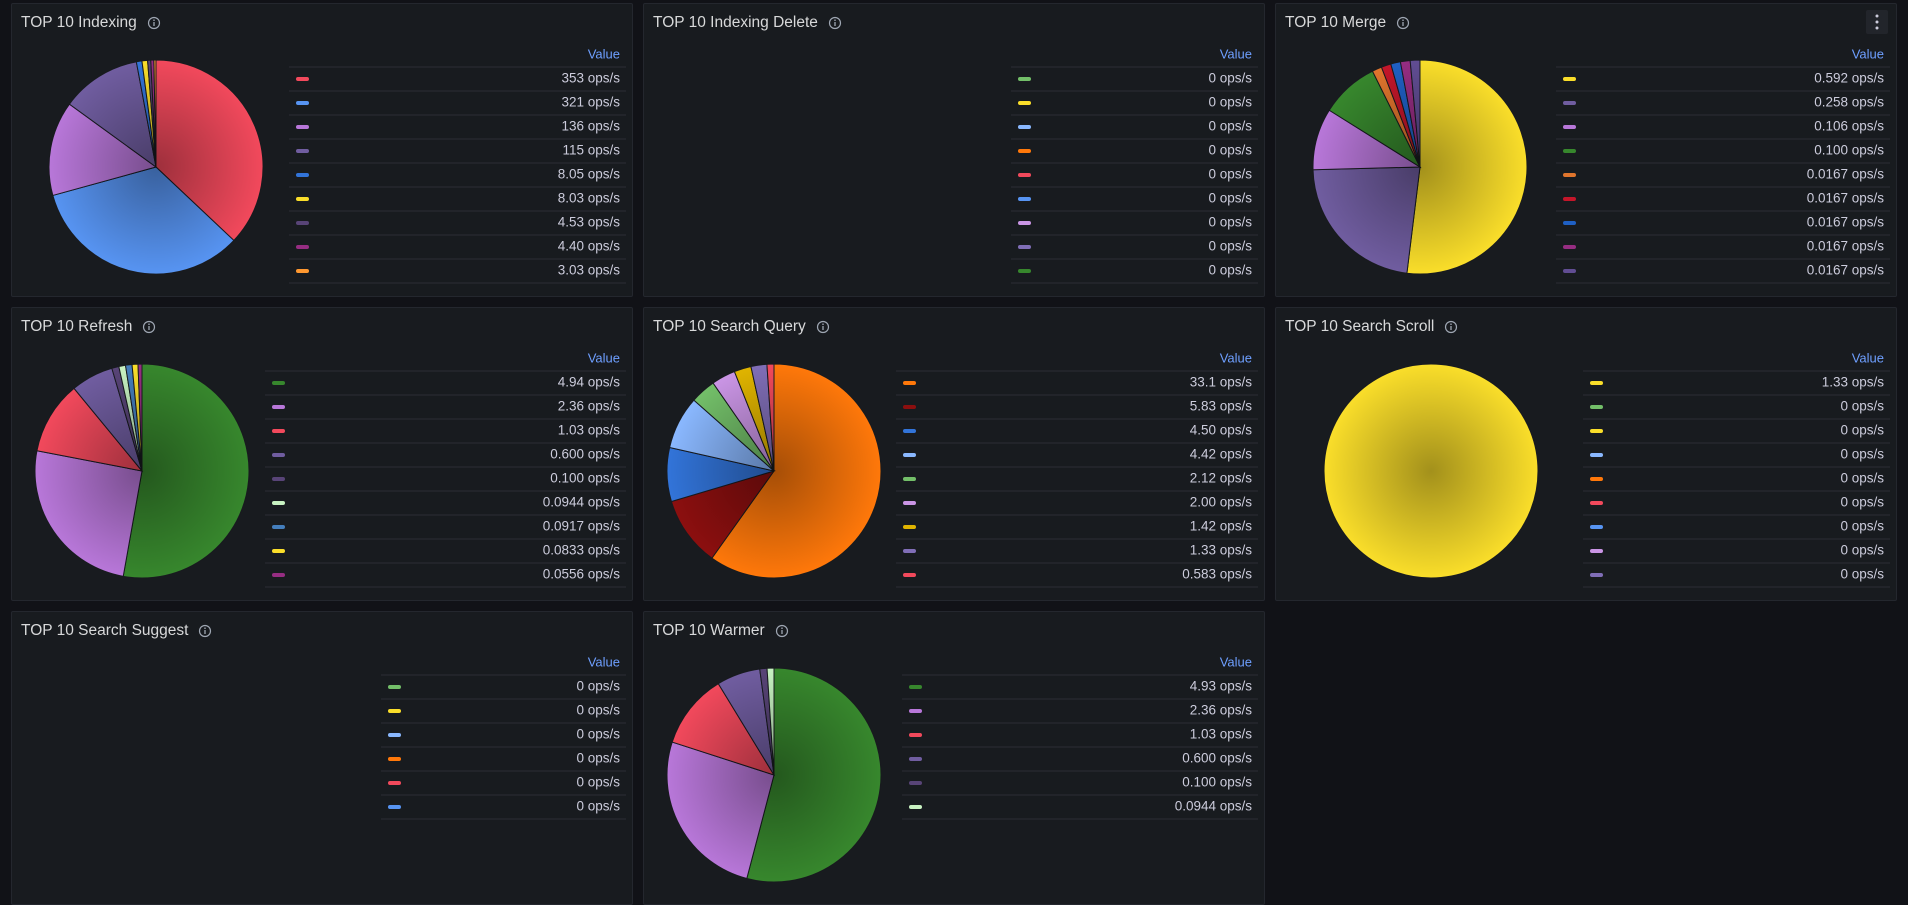 This screenshot has height=905, width=1908. Describe the element at coordinates (1221, 526) in the screenshot. I see `legend-value: 1.42 ops/s` at that location.